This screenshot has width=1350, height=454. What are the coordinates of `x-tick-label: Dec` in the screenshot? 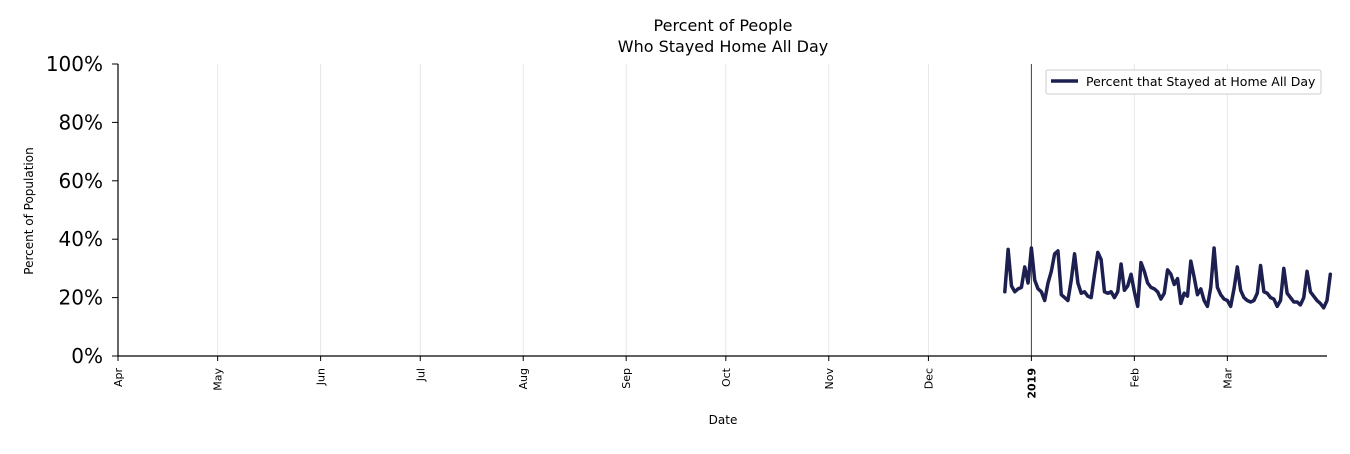 It's located at (928, 378).